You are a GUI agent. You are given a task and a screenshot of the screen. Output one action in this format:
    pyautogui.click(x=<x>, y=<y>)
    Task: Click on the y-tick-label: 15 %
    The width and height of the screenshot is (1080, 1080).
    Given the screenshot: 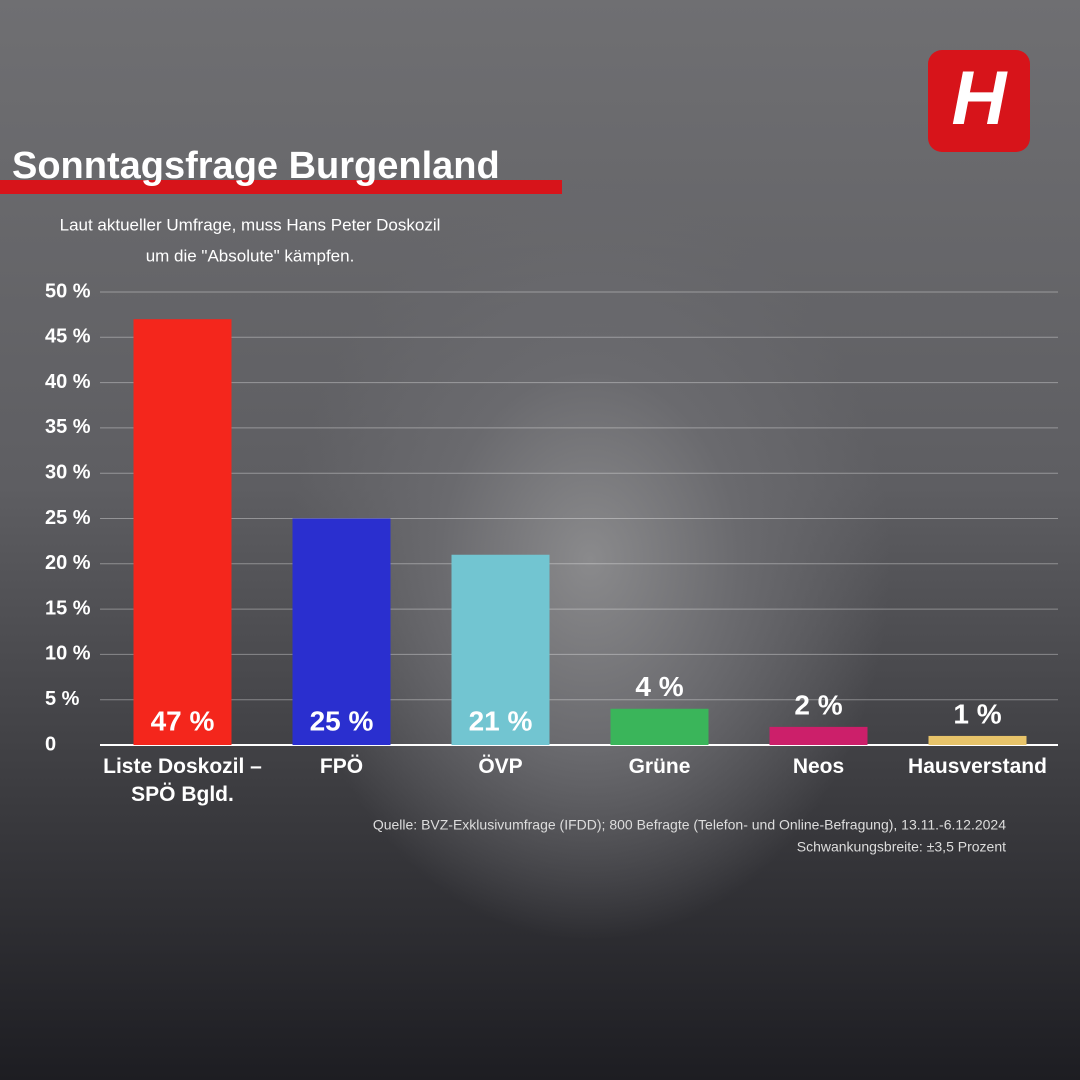 What is the action you would take?
    pyautogui.click(x=68, y=608)
    